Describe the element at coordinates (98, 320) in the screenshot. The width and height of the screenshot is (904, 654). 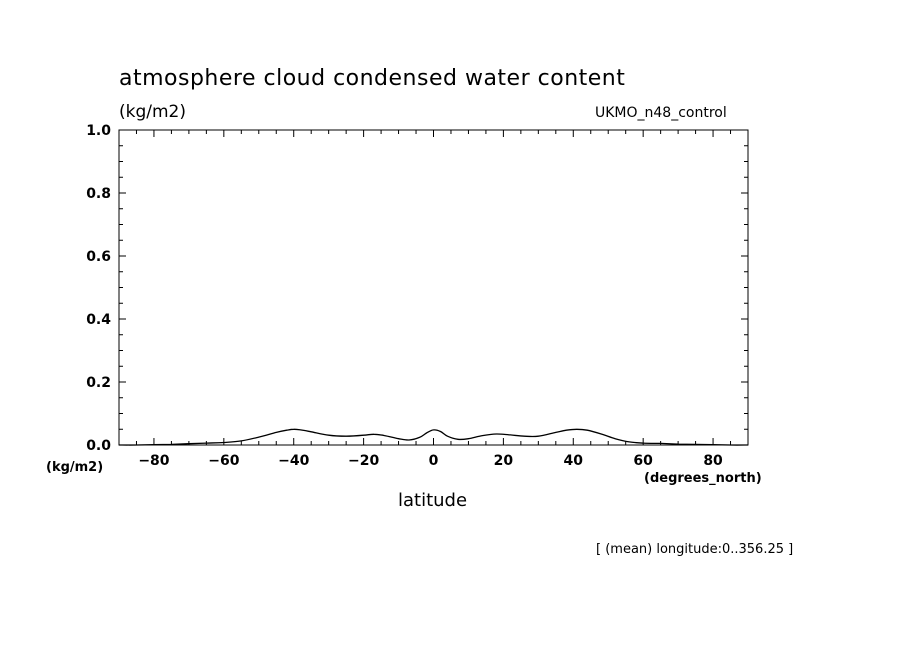
I see `y-tick-label: 0.4` at that location.